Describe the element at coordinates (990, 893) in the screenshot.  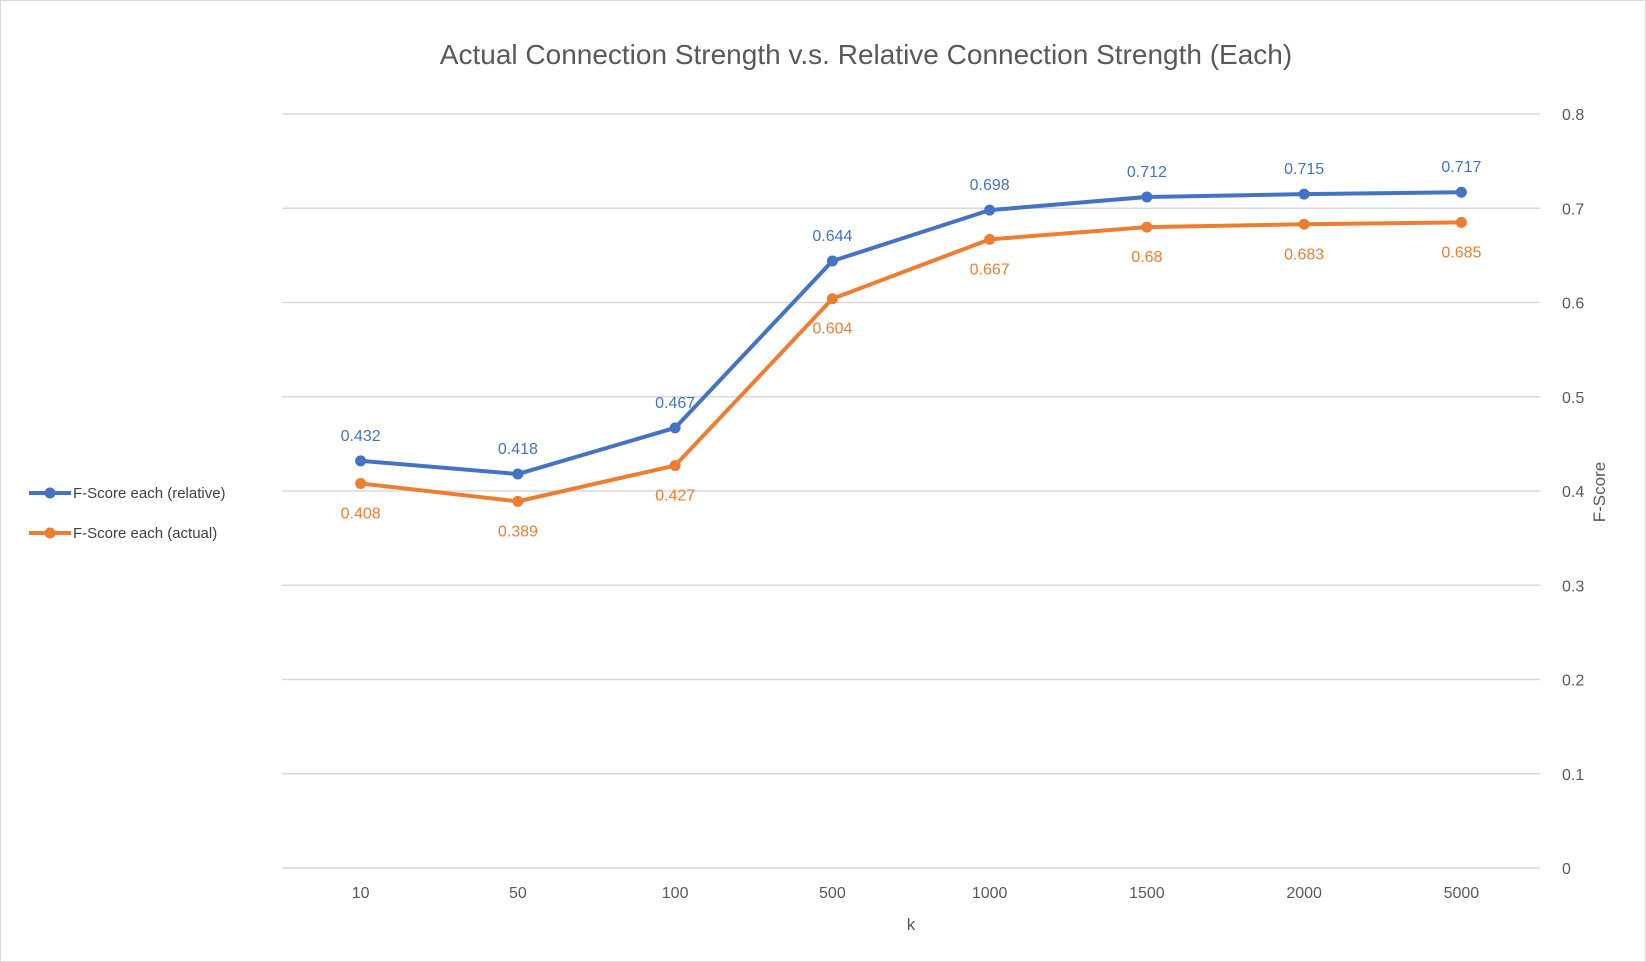
I see `x-tick-label: 1000` at that location.